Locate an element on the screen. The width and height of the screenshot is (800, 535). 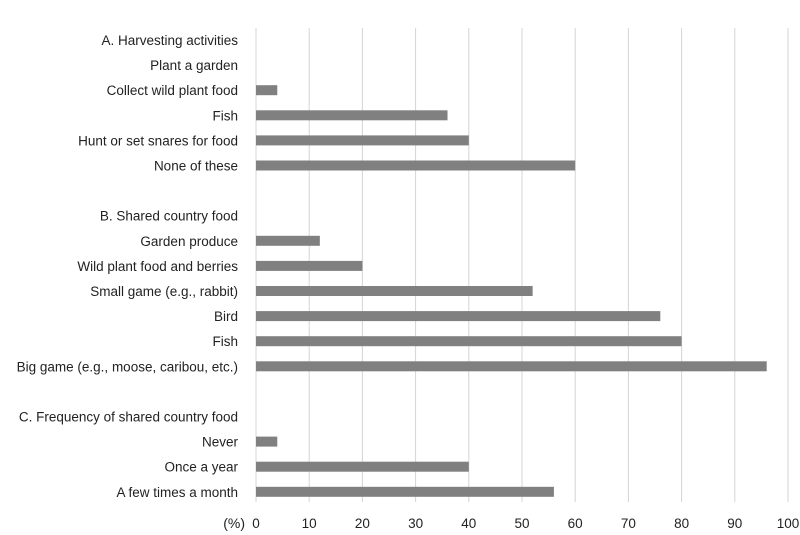
category-label: Once a year is located at coordinates (201, 467).